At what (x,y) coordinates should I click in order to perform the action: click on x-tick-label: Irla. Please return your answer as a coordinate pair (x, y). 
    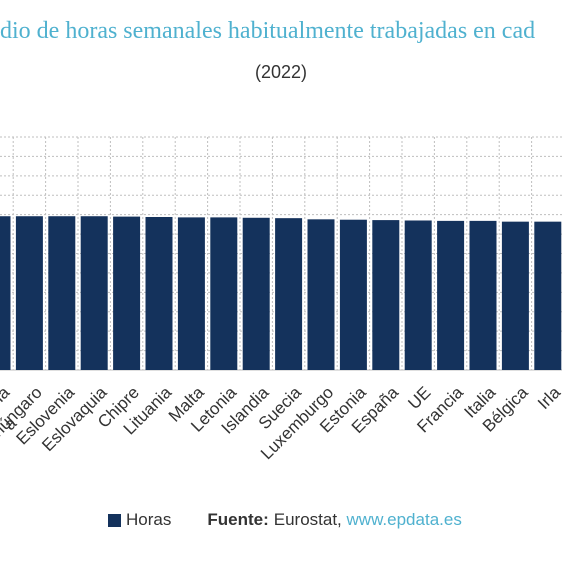
    Looking at the image, I should click on (548, 397).